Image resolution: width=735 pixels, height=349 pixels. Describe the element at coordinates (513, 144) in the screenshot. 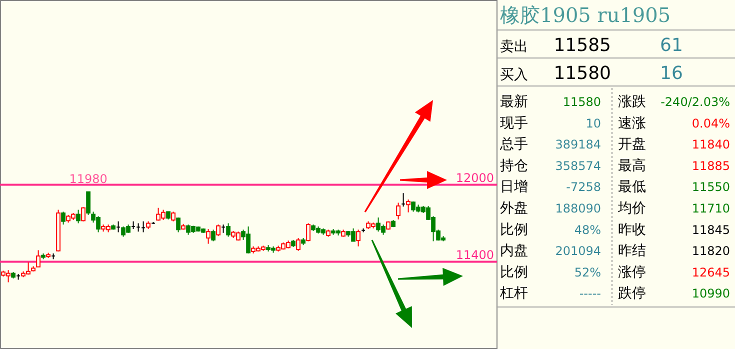

I see `text: 总手` at that location.